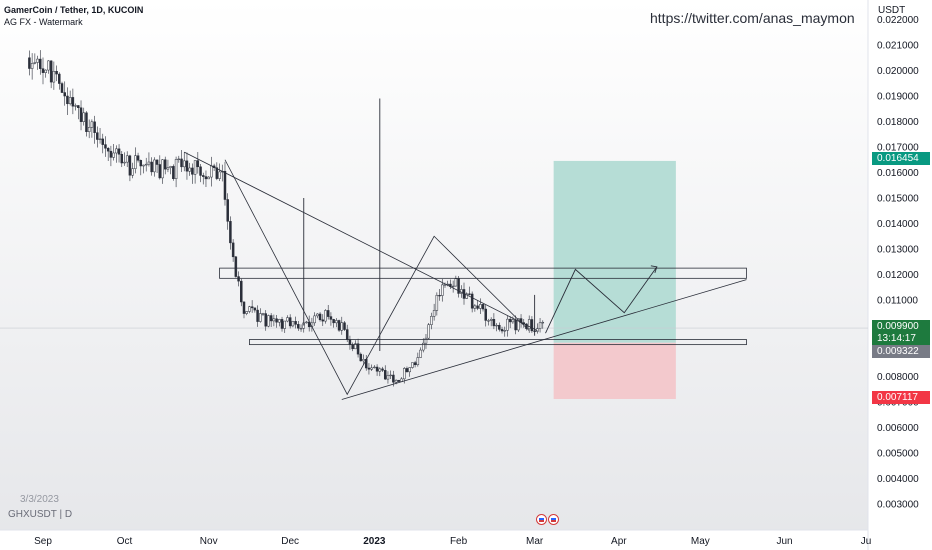 The image size is (932, 550). I want to click on x-tick-label: Jun, so click(784, 541).